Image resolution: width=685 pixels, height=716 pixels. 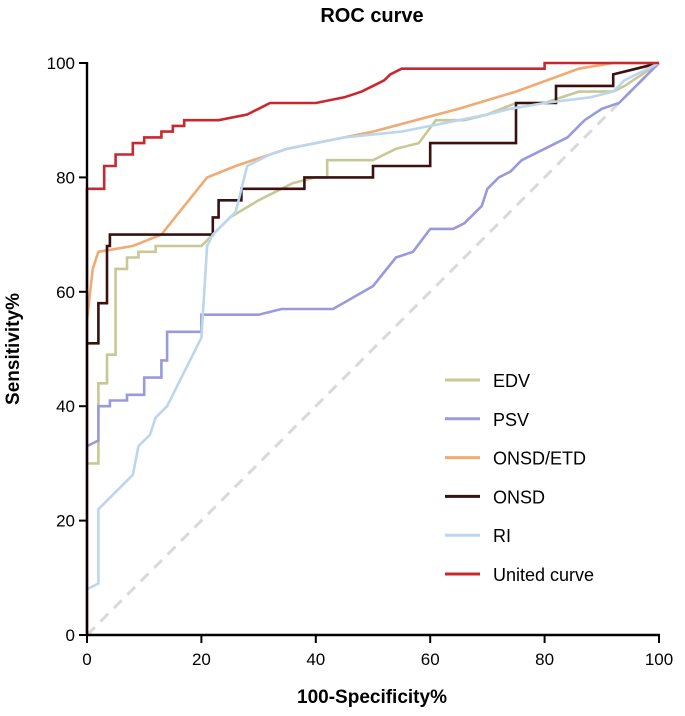 I want to click on y-tick-label: 60, so click(x=65, y=292).